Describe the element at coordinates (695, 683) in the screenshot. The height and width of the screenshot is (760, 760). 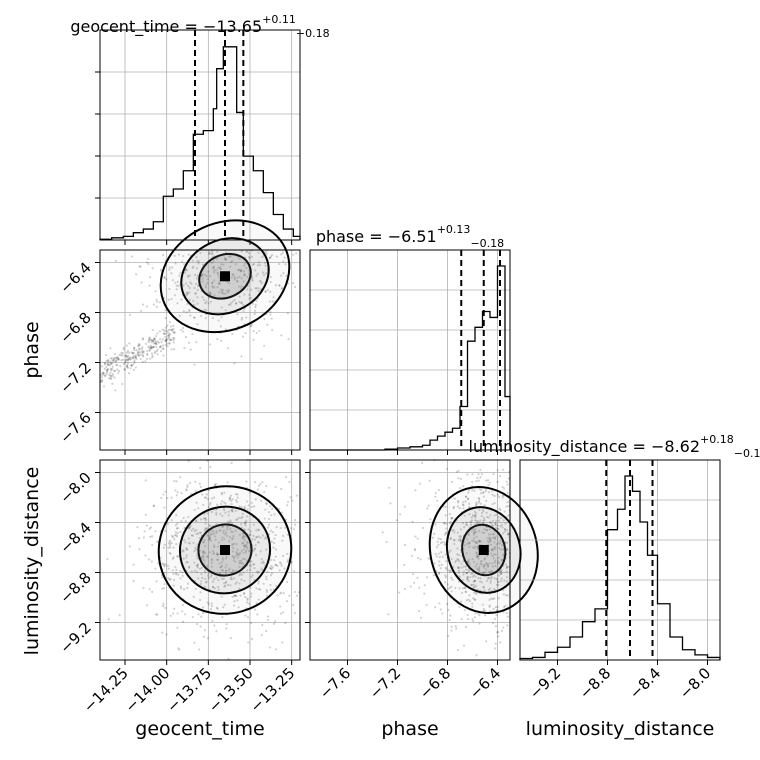
I see `xtick-label-luminosity-distance: −8.0` at that location.